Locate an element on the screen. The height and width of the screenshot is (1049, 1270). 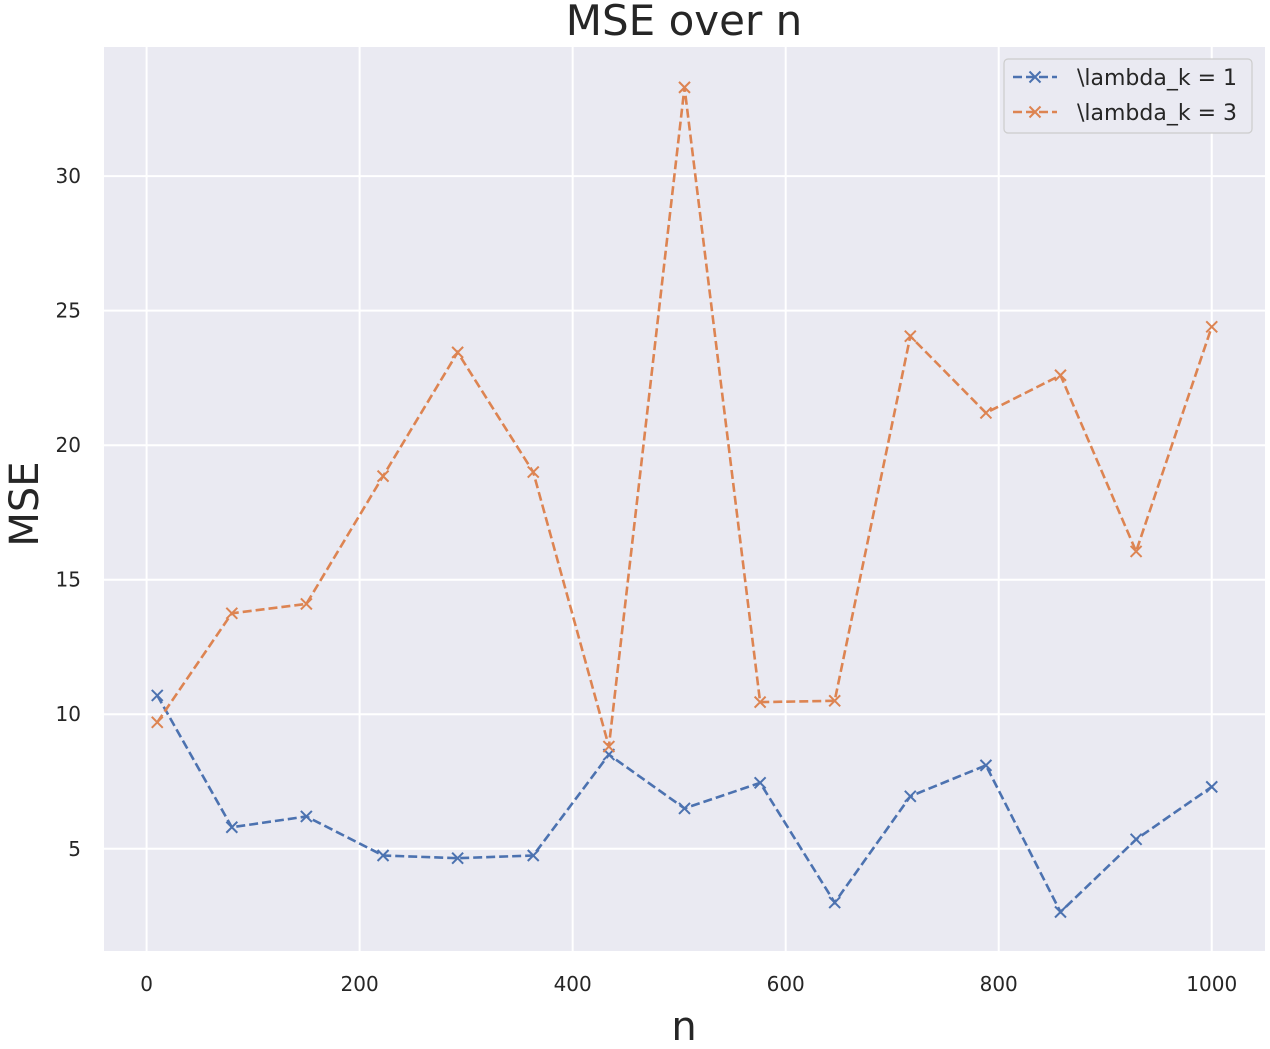
y-axis-title: MSE is located at coordinates (25, 503).